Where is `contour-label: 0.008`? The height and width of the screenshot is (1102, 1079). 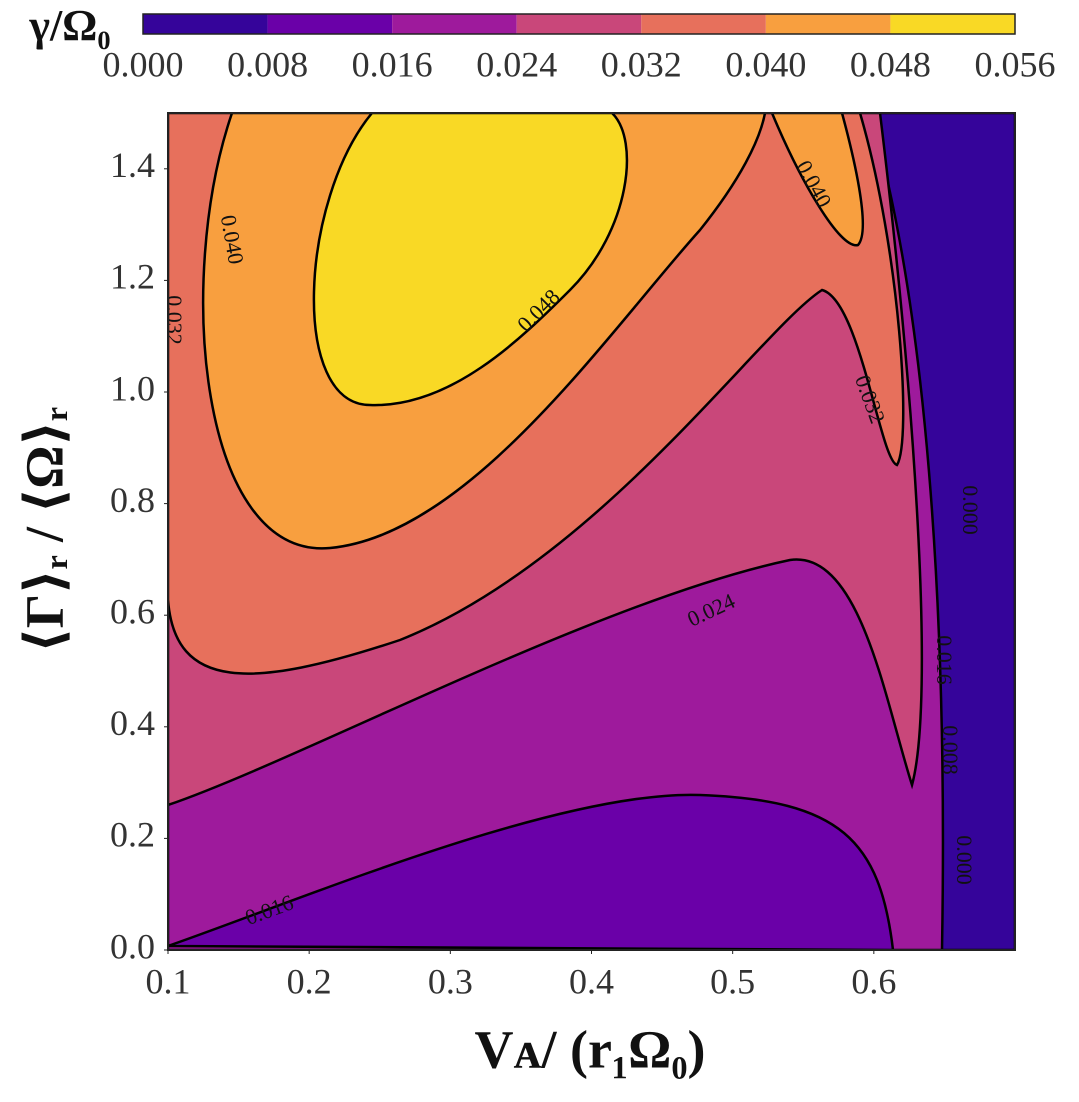
contour-label: 0.008 is located at coordinates (950, 750).